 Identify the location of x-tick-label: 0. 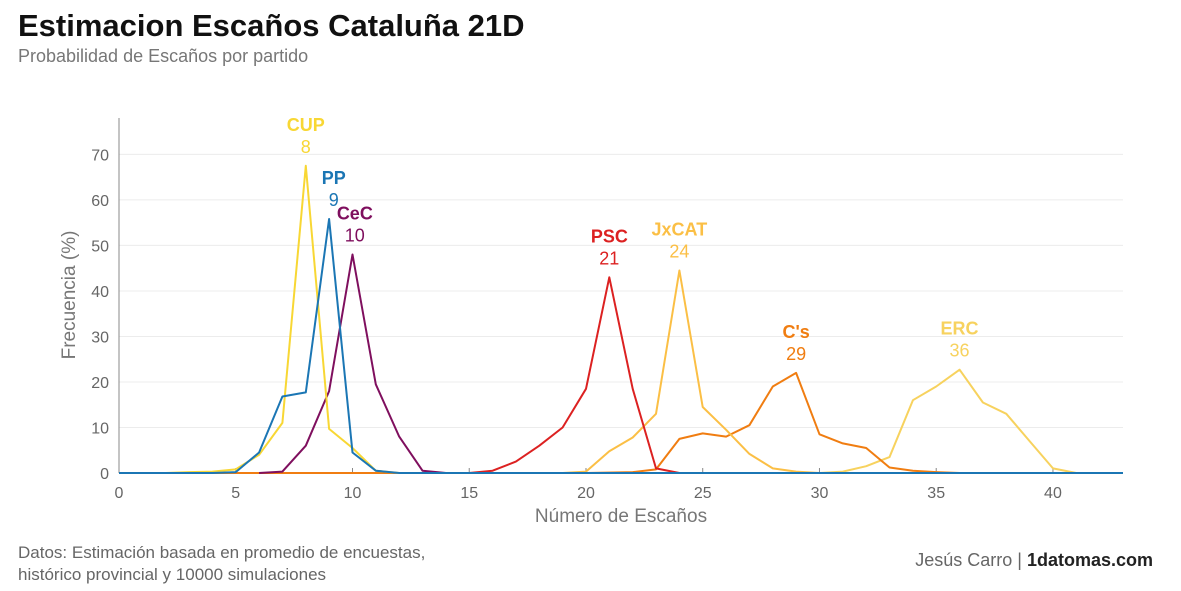
(119, 493).